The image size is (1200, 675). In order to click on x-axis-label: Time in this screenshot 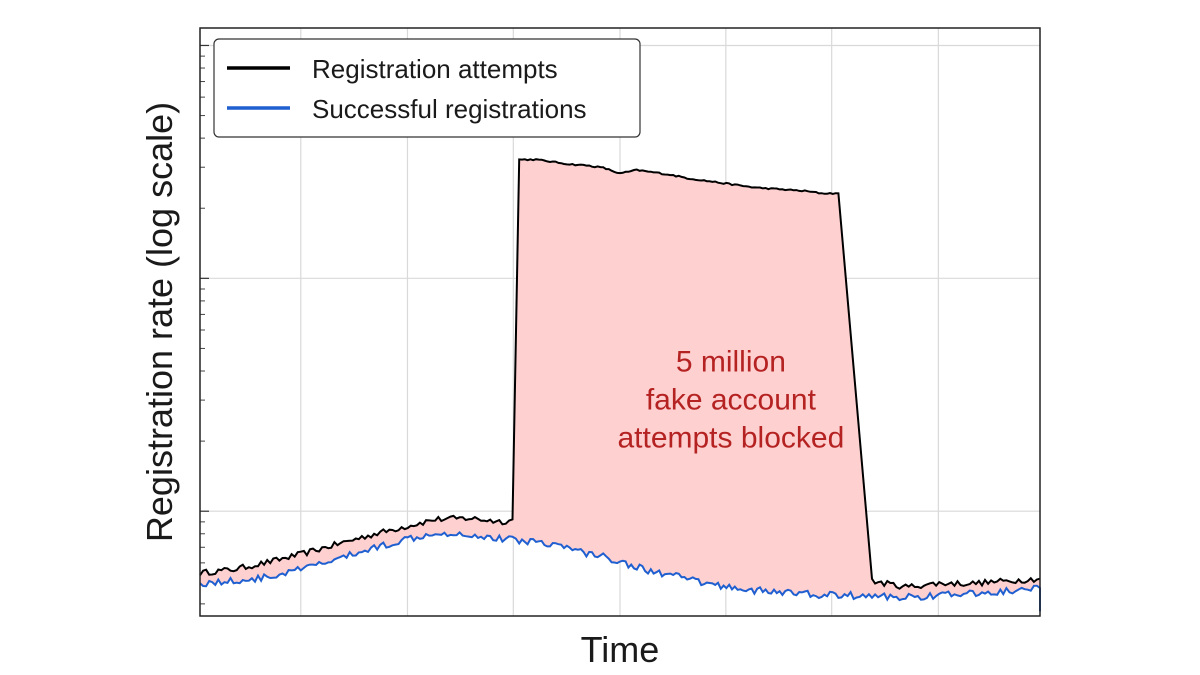, I will do `click(620, 649)`.